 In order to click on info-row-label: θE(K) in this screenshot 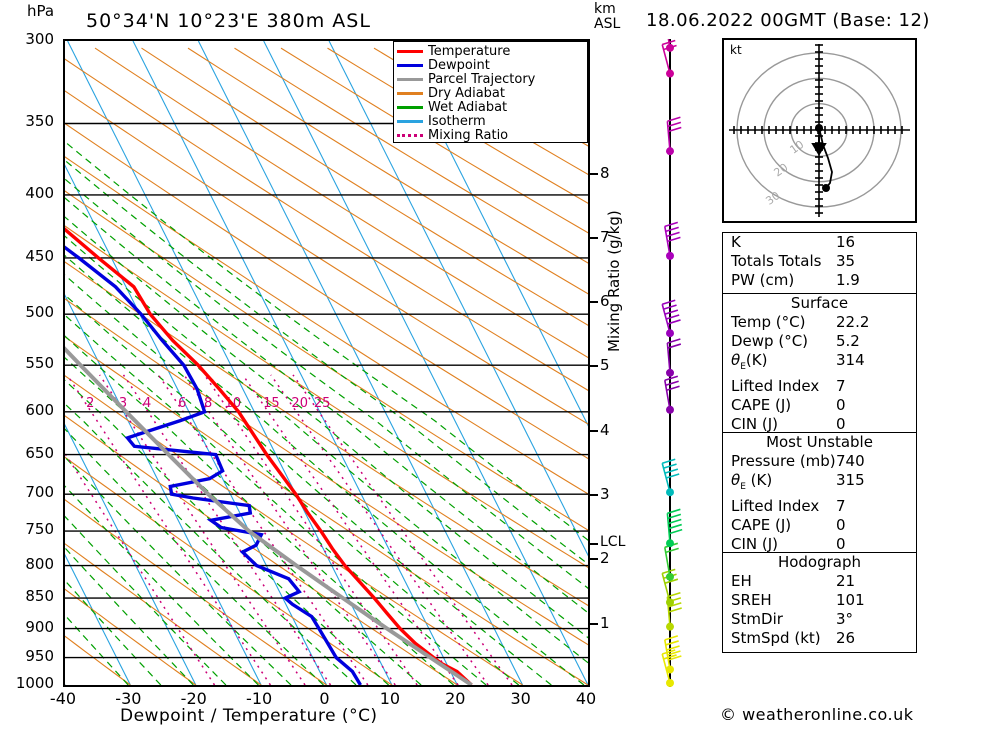, I will do `click(749, 361)`.